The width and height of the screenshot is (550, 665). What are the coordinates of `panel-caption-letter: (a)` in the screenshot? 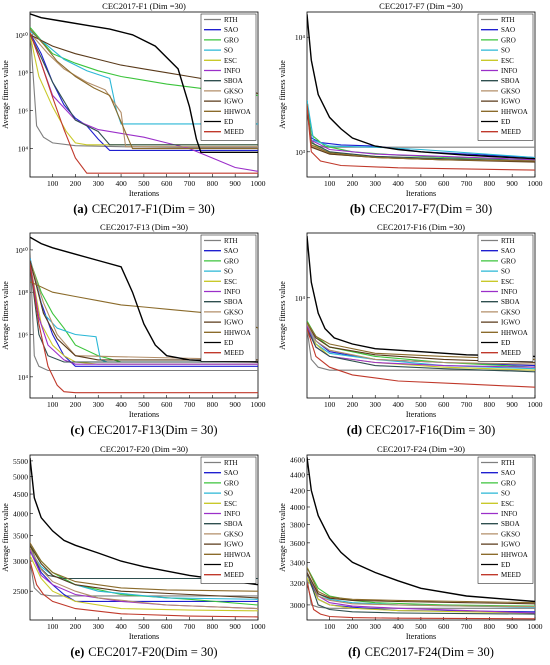 It's located at (80, 209).